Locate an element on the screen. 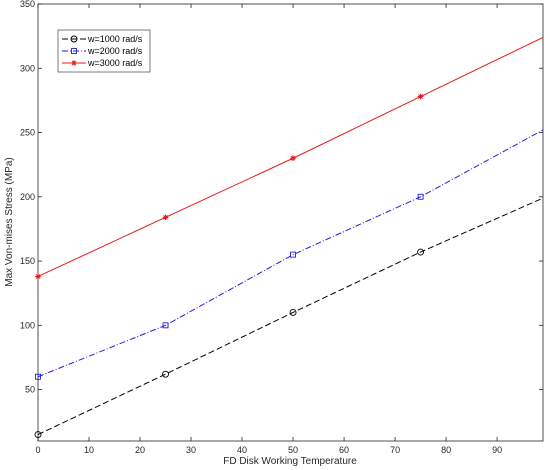 The width and height of the screenshot is (550, 470). y-tick-label: 250 is located at coordinates (27, 133).